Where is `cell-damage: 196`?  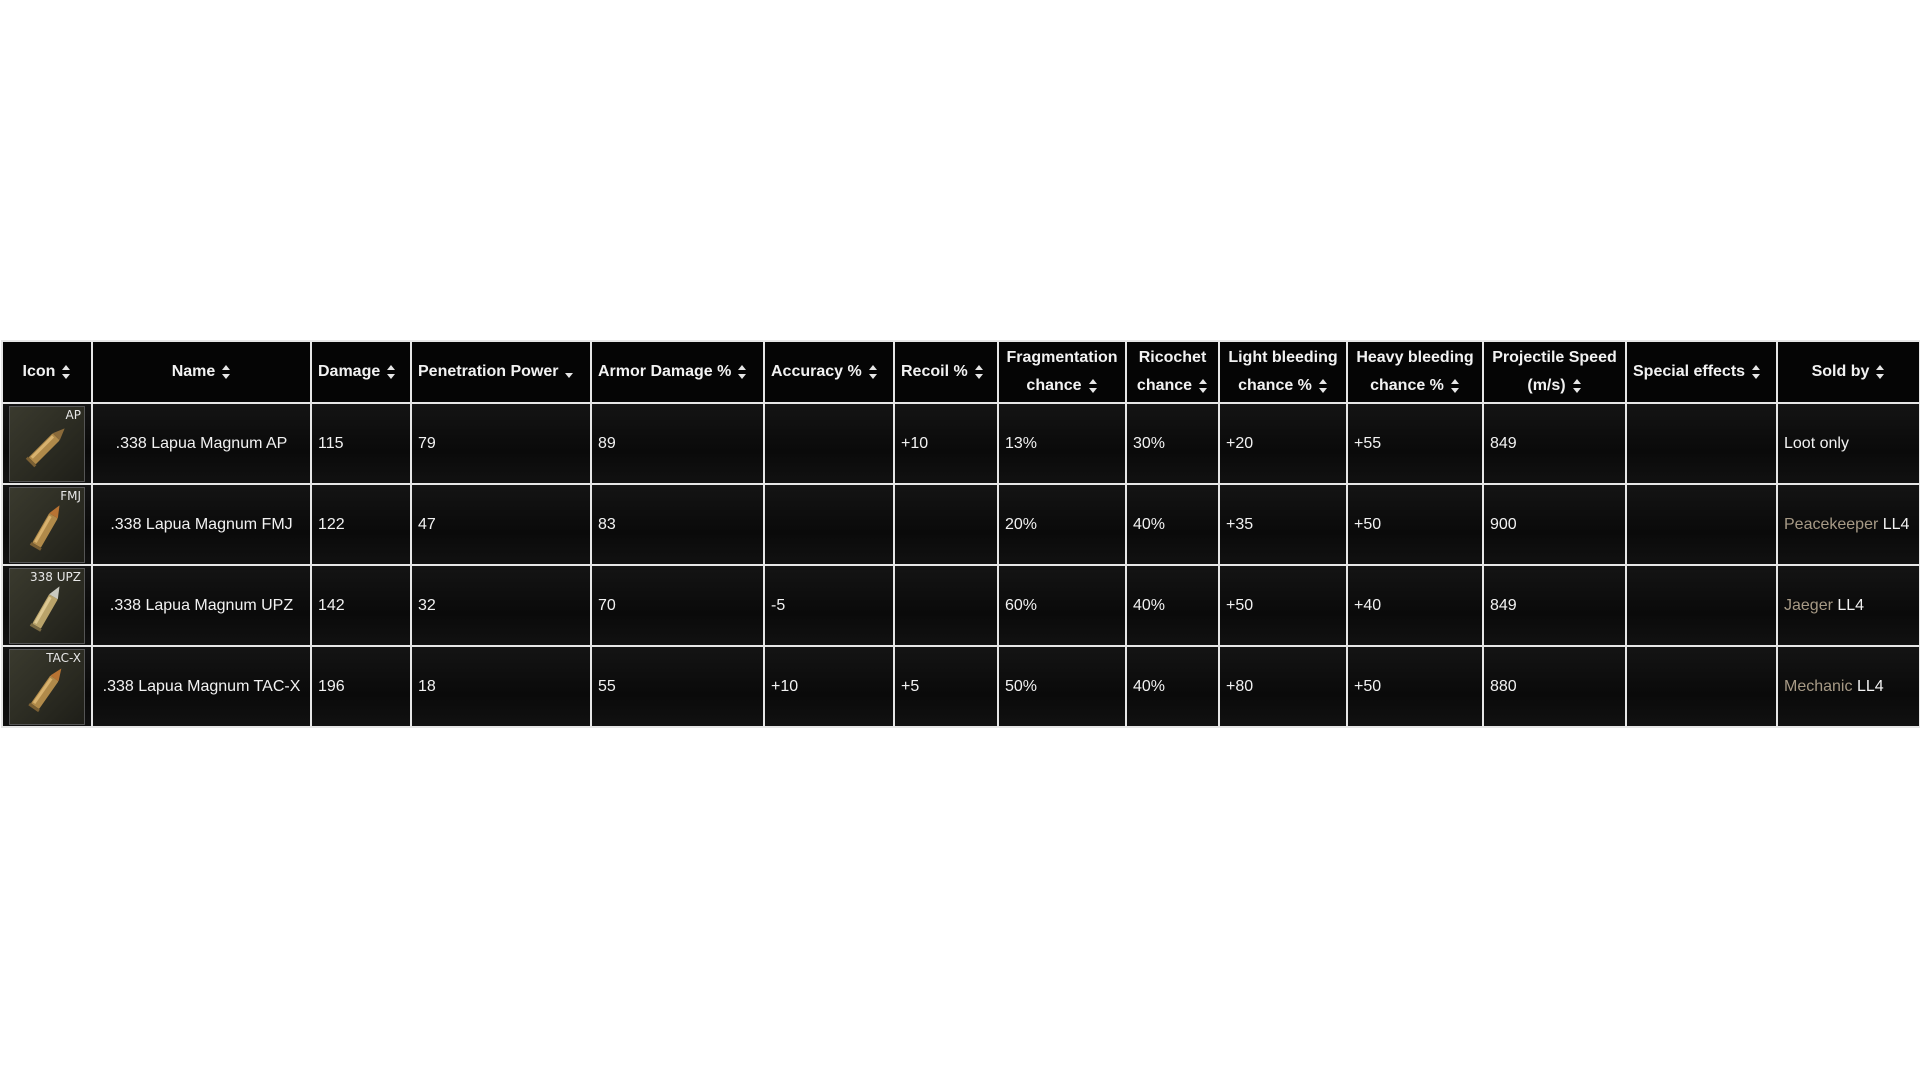
cell-damage: 196 is located at coordinates (361, 686).